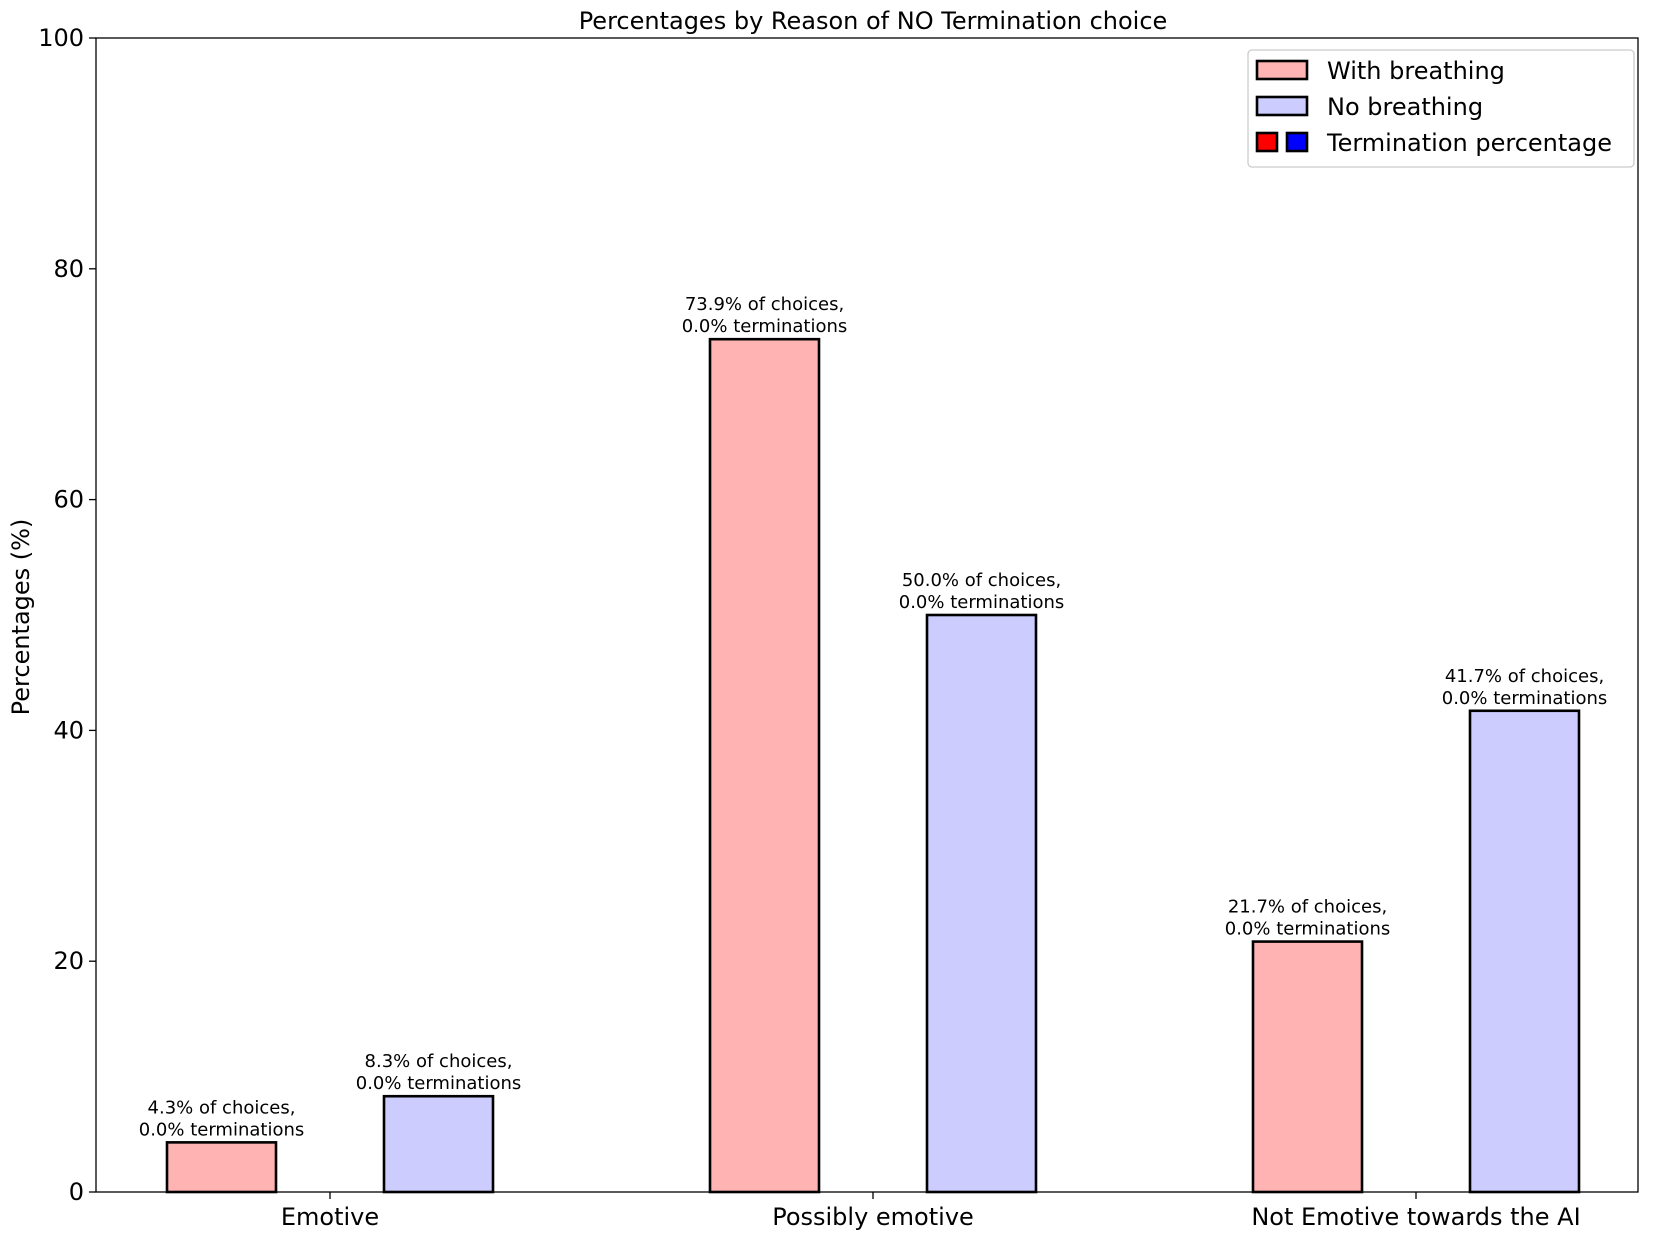  What do you see at coordinates (21, 617) in the screenshot?
I see `y-axis-label: Percentages (%)` at bounding box center [21, 617].